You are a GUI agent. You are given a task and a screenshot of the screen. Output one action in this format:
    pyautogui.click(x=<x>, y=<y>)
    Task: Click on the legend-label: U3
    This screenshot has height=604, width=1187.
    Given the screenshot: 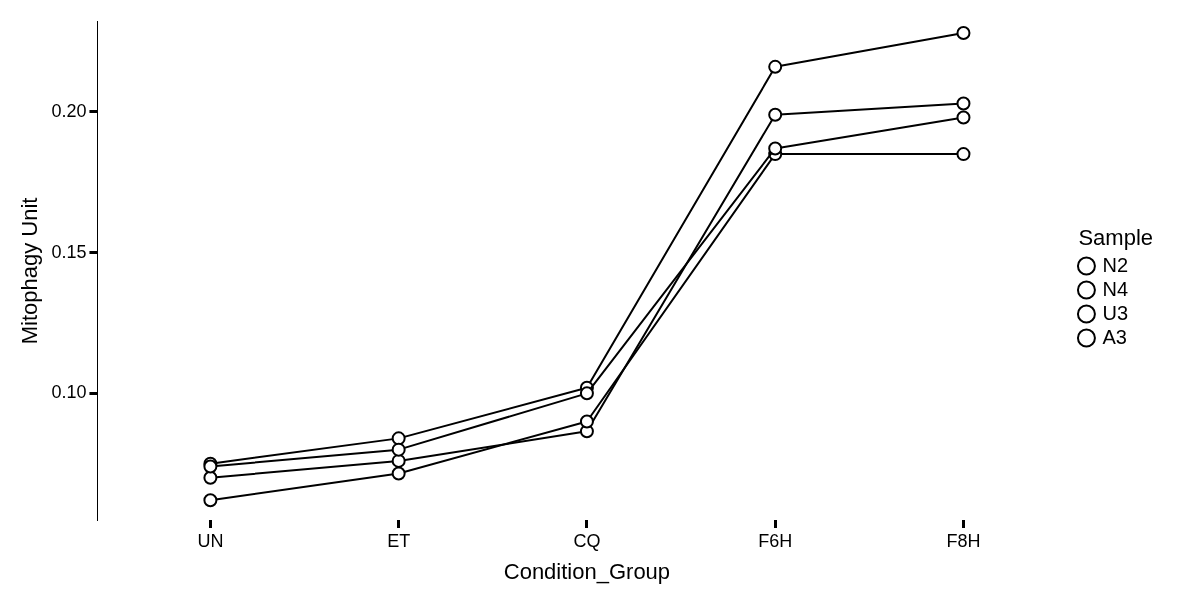 What is the action you would take?
    pyautogui.click(x=1115, y=312)
    